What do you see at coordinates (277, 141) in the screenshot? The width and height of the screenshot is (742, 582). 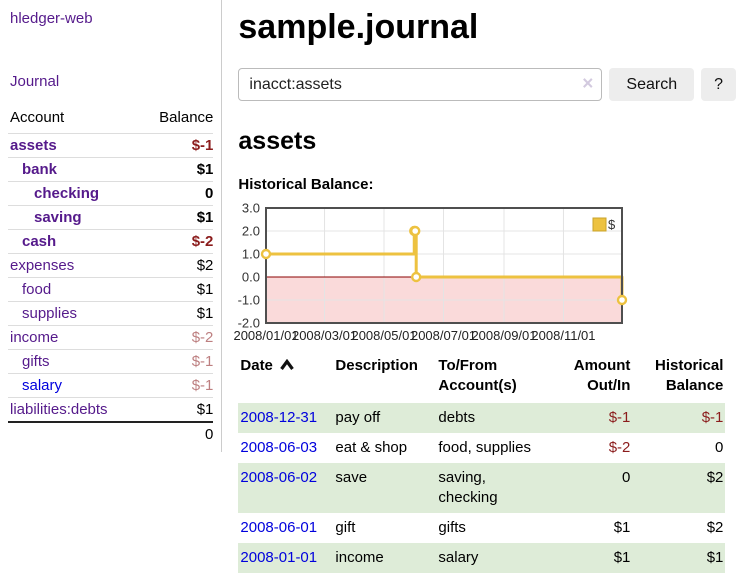 I see `account-heading: assets` at bounding box center [277, 141].